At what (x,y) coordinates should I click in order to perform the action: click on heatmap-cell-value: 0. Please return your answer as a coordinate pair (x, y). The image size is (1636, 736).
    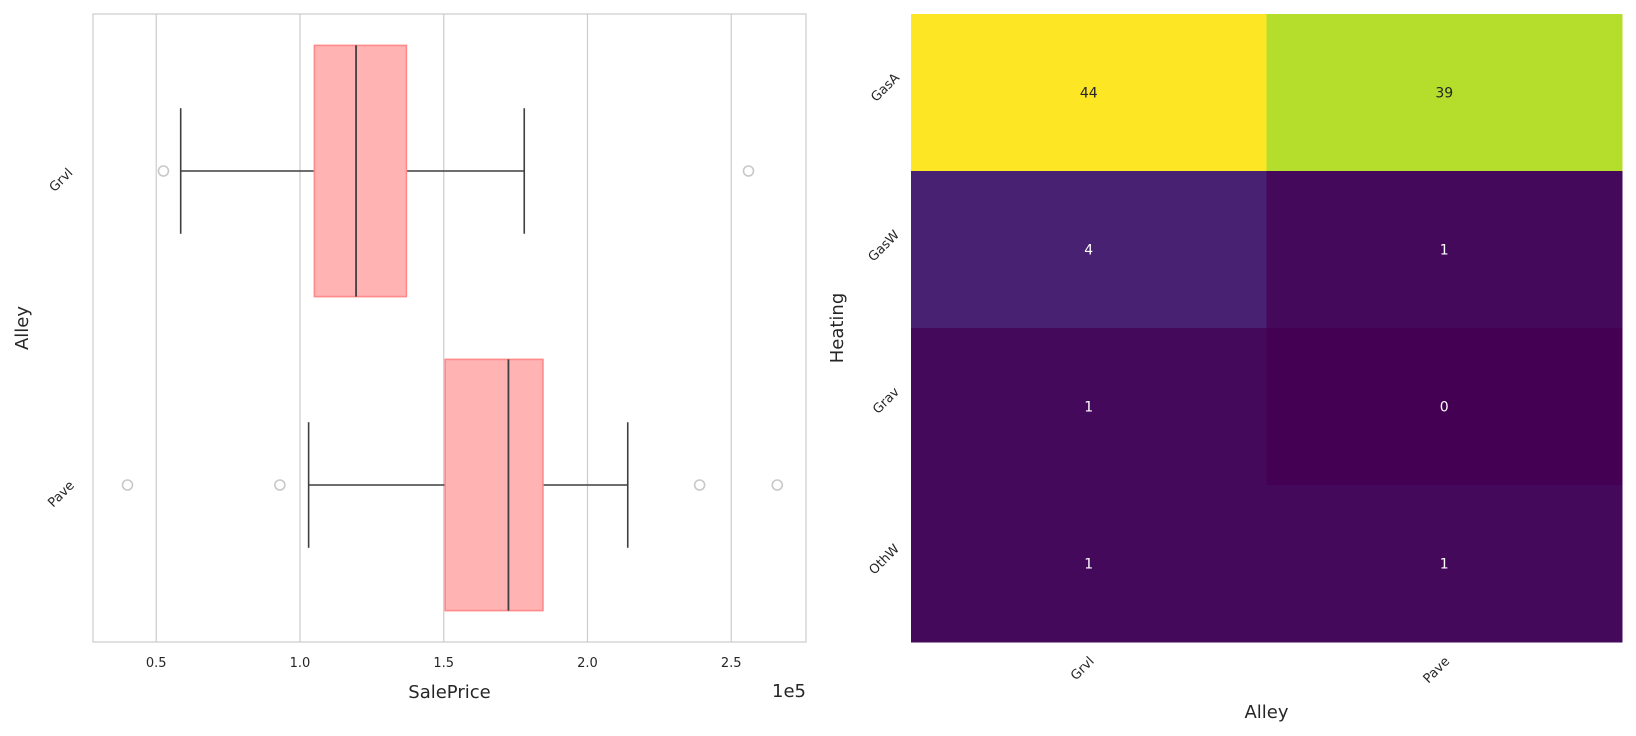
    Looking at the image, I should click on (1444, 408).